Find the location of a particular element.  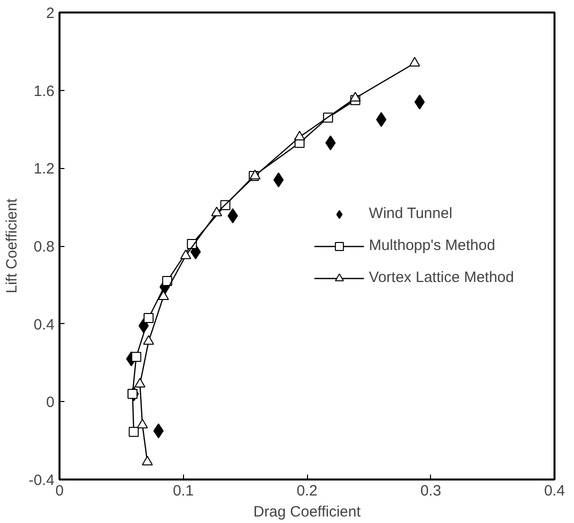

y-tick-label: 0 is located at coordinates (50, 403).